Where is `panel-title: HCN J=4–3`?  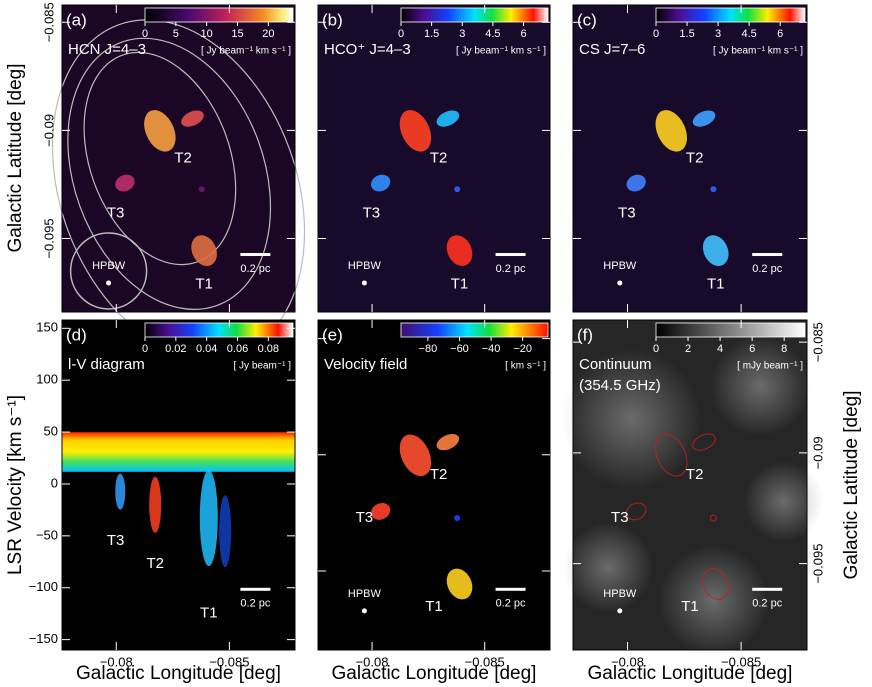
panel-title: HCN J=4–3 is located at coordinates (107, 49).